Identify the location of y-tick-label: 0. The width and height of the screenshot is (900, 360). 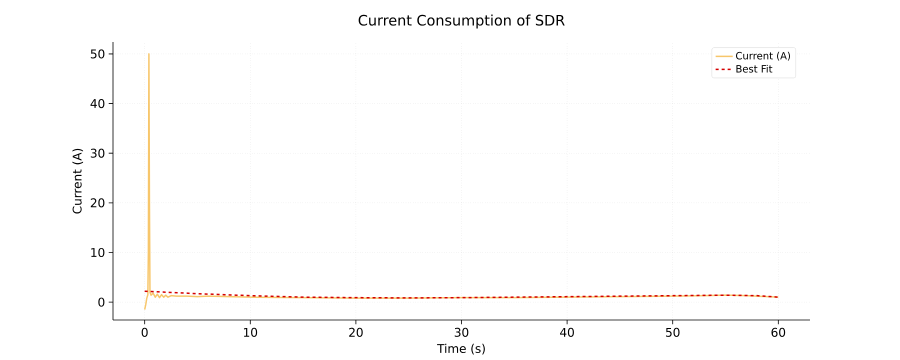
(101, 302).